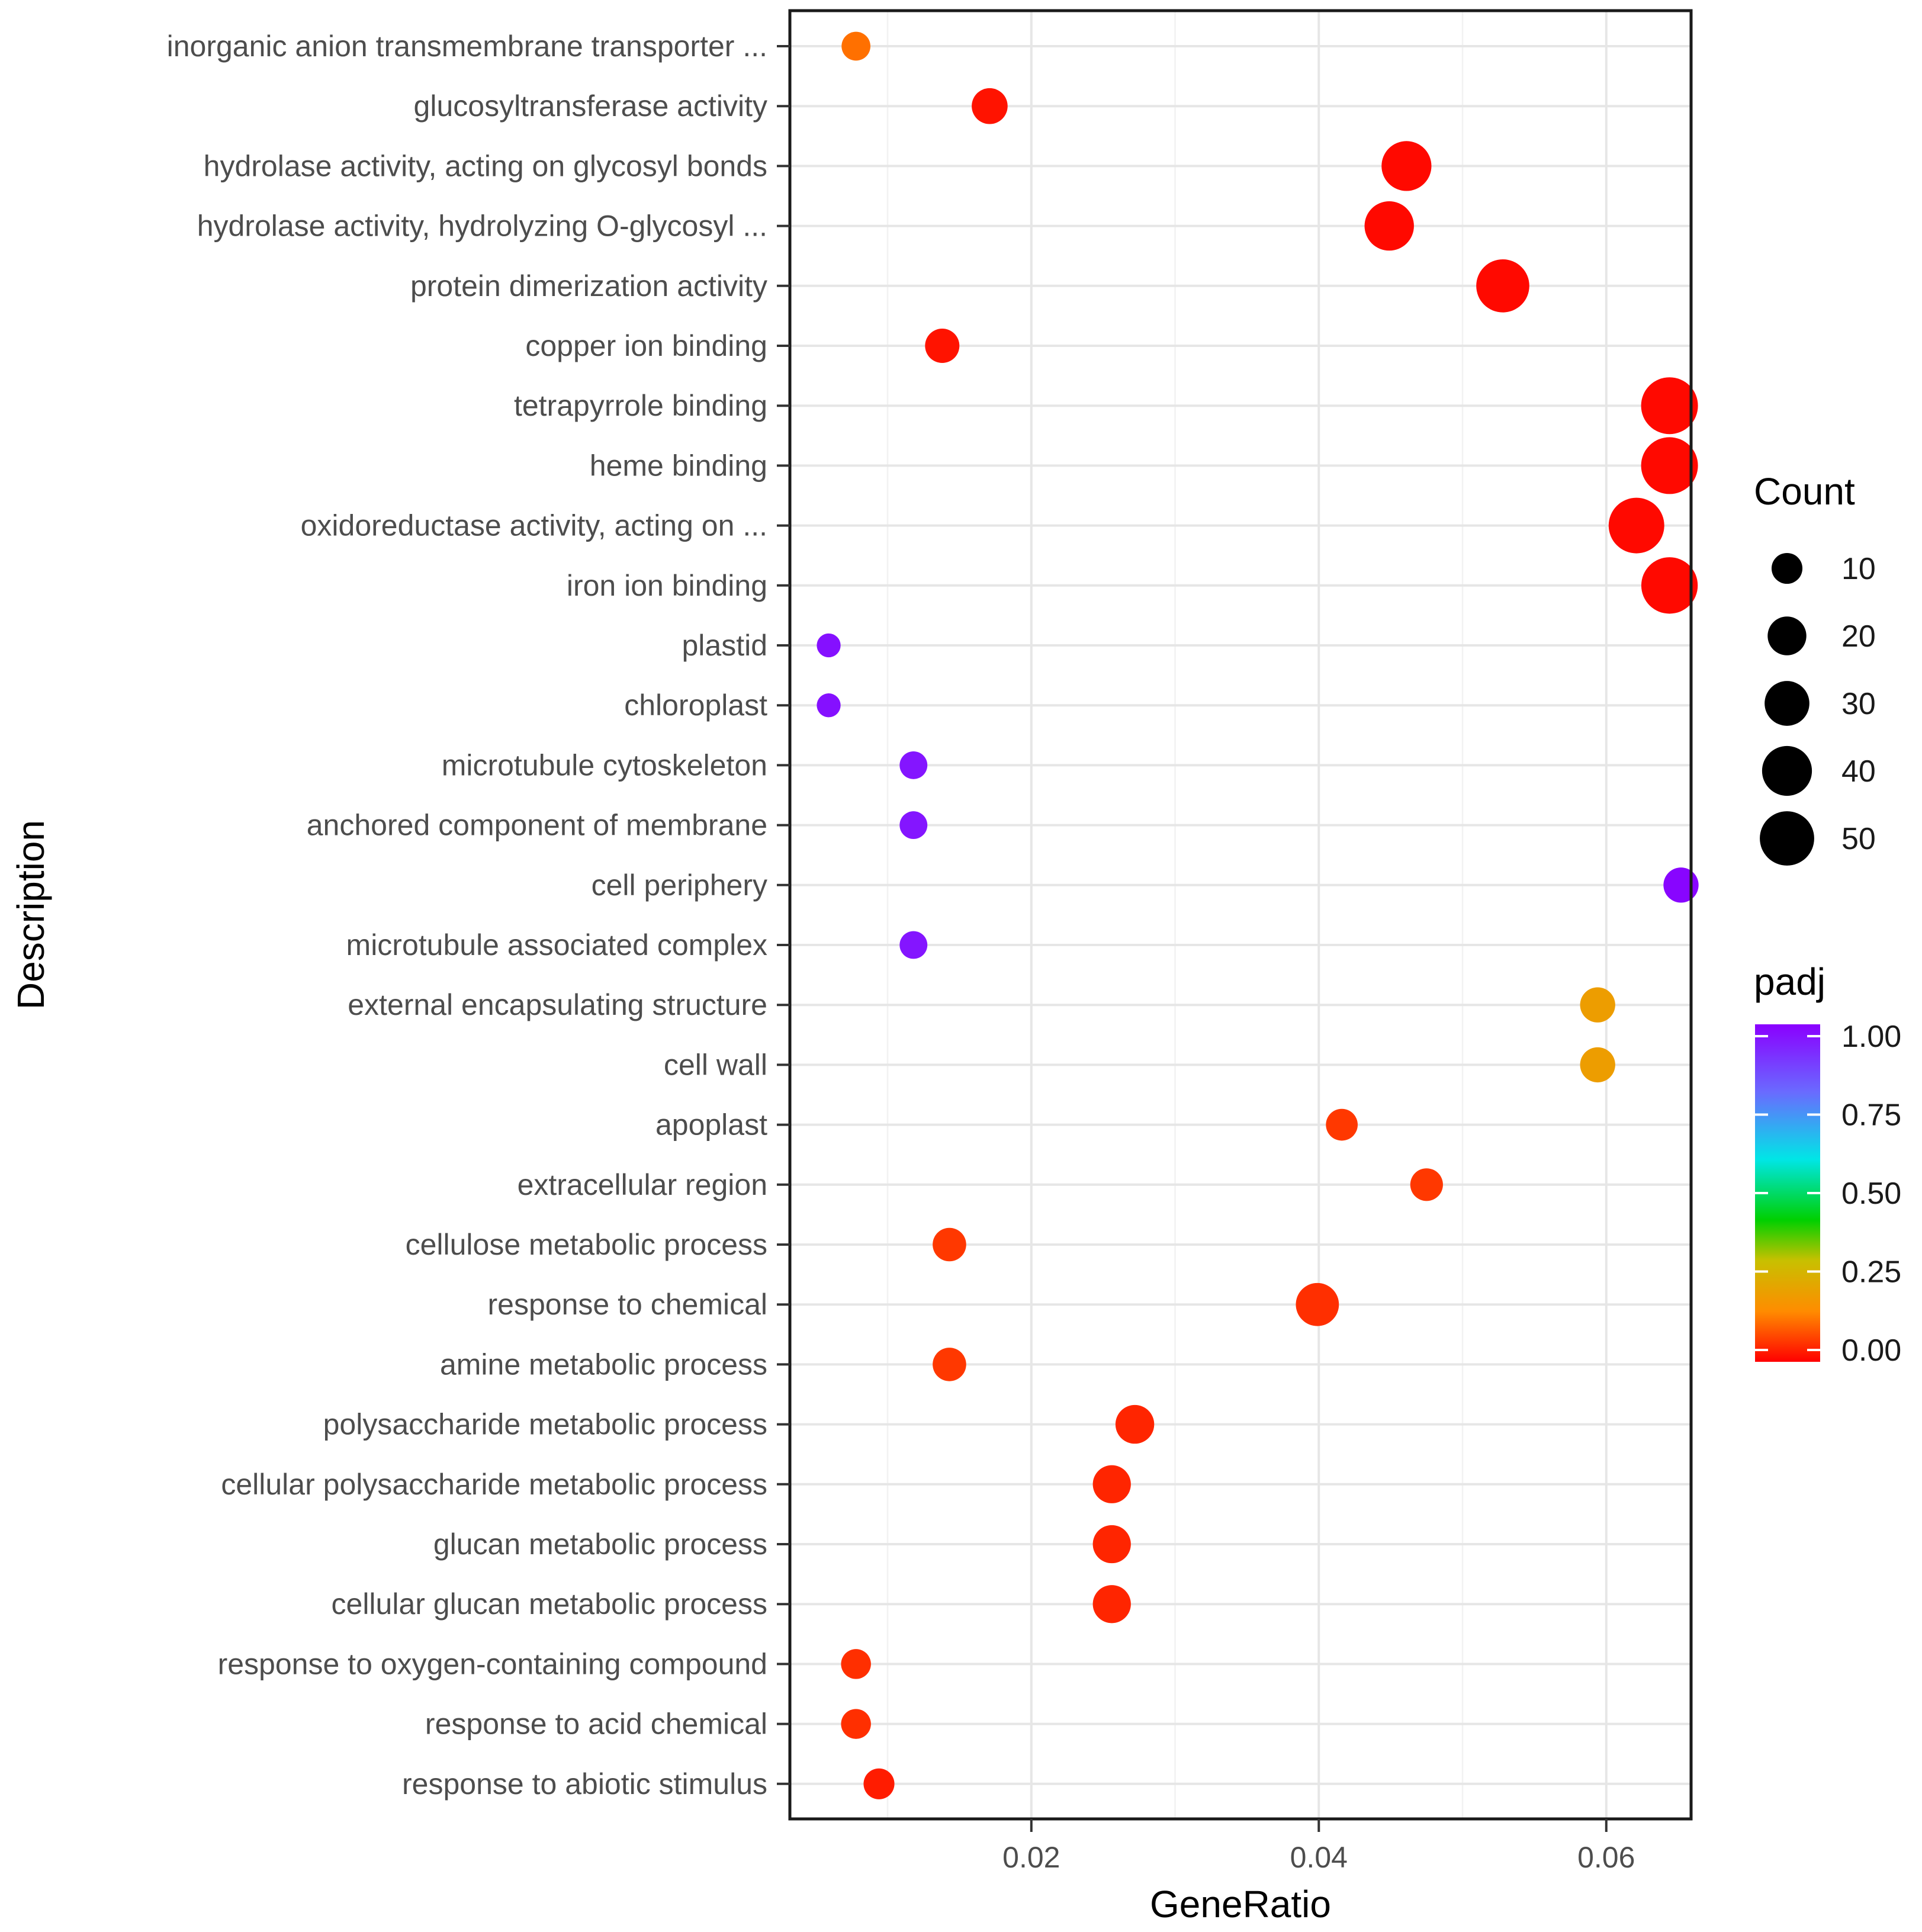  I want to click on y-tick-label: microtubule cytoskeleton, so click(604, 765).